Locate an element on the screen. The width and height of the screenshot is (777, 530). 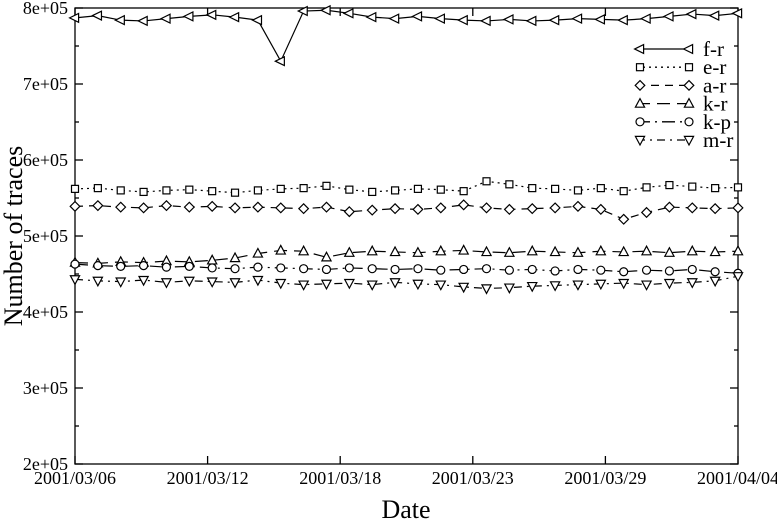
series-line-f-r is located at coordinates (406, 36).